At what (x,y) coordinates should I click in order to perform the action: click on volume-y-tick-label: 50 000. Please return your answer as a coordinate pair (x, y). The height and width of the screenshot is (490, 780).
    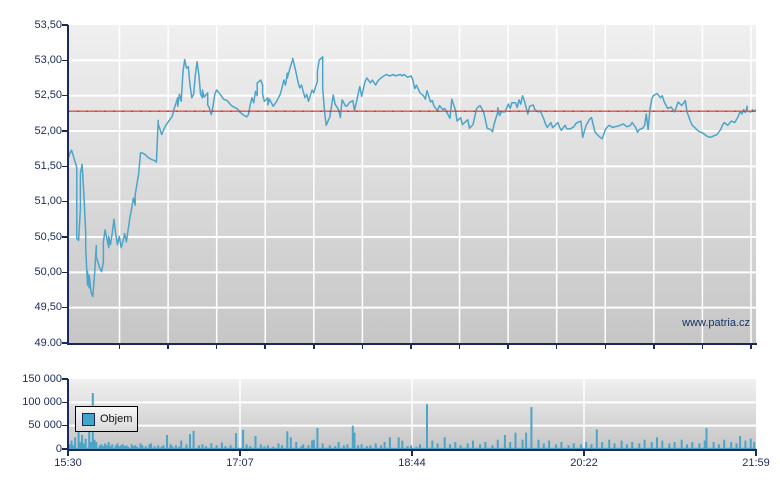
    Looking at the image, I should click on (45, 425).